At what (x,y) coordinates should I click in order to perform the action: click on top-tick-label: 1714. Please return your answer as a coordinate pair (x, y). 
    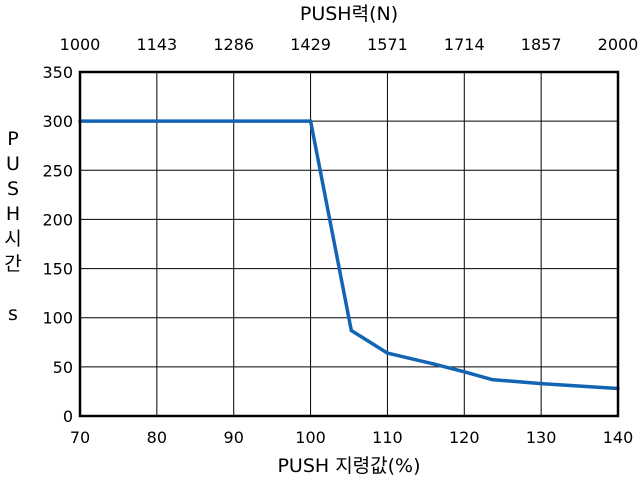
    Looking at the image, I should click on (464, 44).